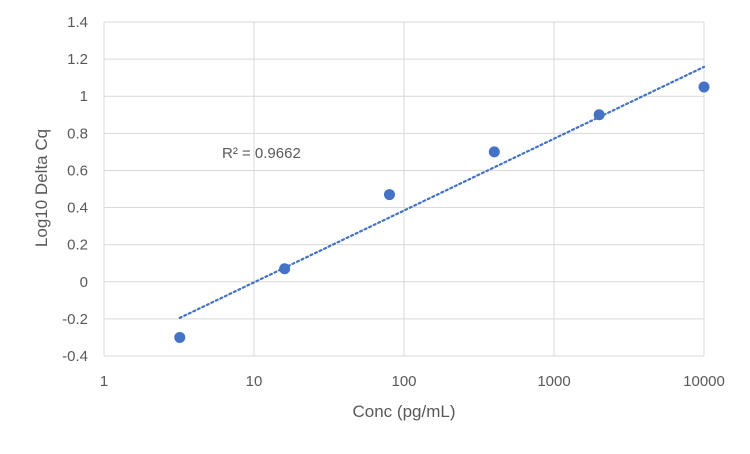  What do you see at coordinates (41, 188) in the screenshot?
I see `y-axis-title: Log10 Delta Cq` at bounding box center [41, 188].